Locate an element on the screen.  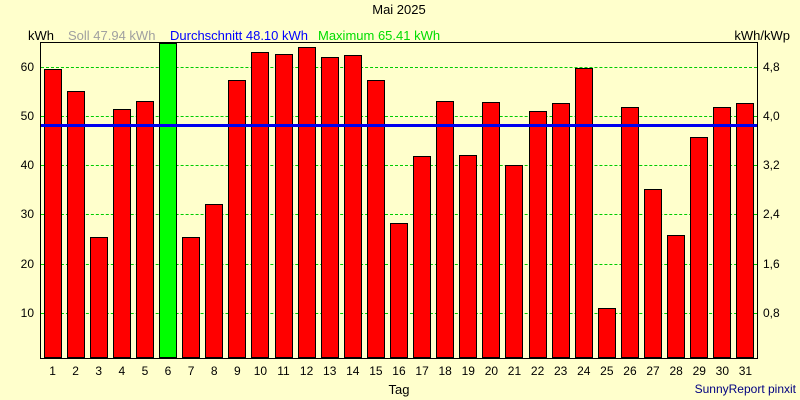
y-tick-label-left: 60 is located at coordinates (27, 66).